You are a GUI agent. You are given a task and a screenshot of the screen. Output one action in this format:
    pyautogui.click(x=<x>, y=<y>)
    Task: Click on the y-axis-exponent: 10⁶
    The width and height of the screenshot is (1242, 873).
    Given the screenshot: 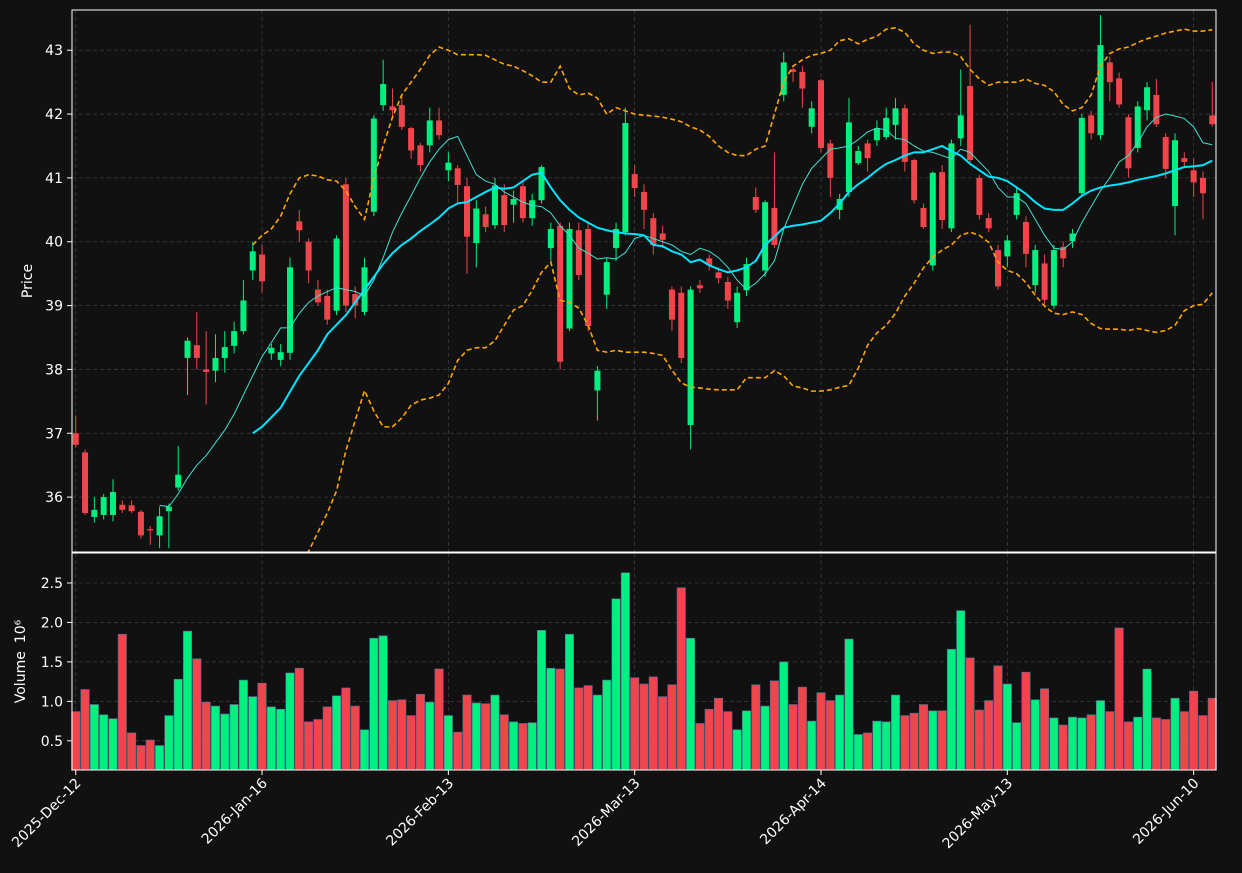 What is the action you would take?
    pyautogui.click(x=21, y=631)
    